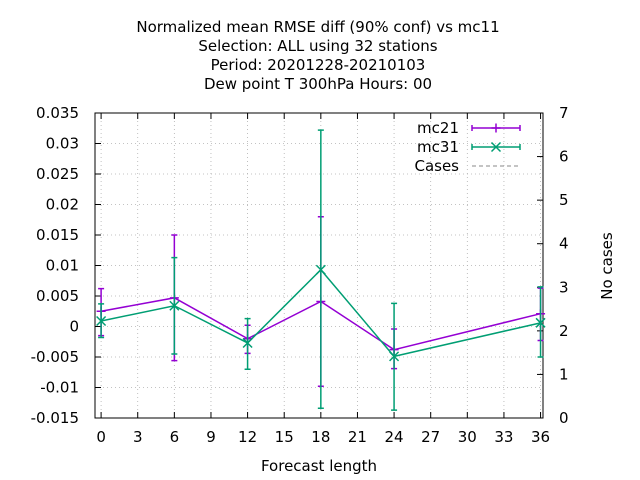 This screenshot has width=640, height=480. What do you see at coordinates (211, 437) in the screenshot?
I see `x-tick-label: 9` at bounding box center [211, 437].